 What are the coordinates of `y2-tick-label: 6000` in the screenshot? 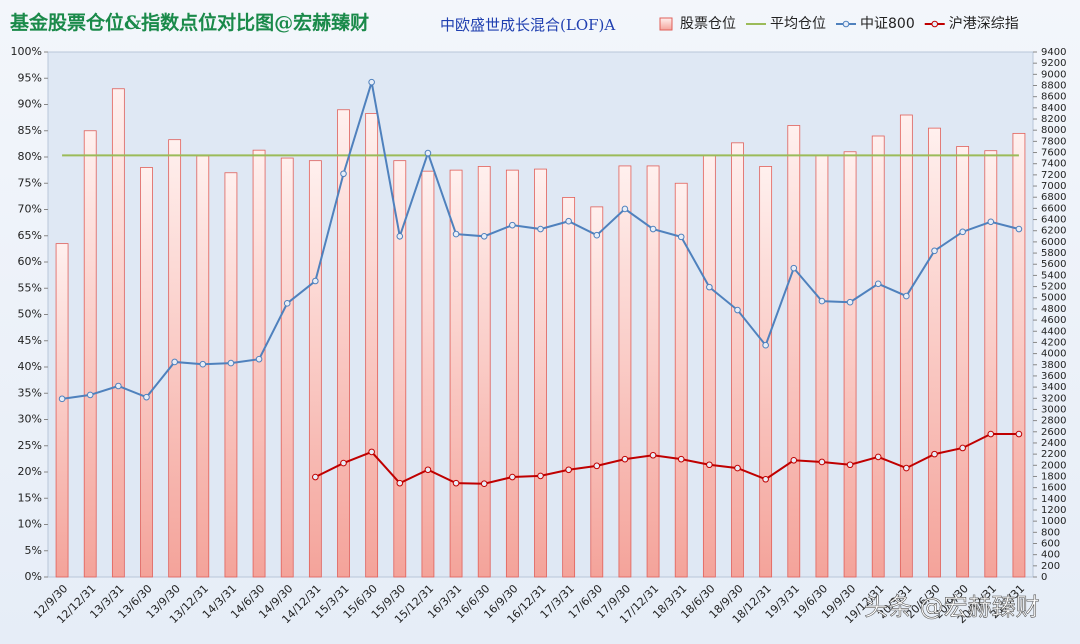 It's located at (1053, 242).